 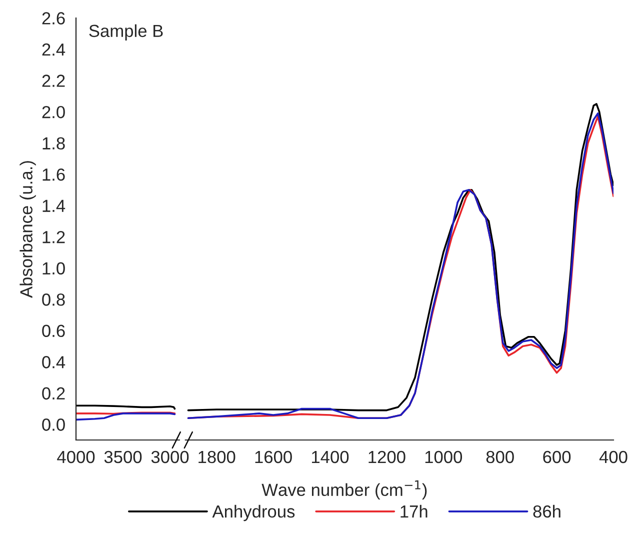 What do you see at coordinates (28, 229) in the screenshot?
I see `y-axis-title: Absorbance (u.a.)` at bounding box center [28, 229].